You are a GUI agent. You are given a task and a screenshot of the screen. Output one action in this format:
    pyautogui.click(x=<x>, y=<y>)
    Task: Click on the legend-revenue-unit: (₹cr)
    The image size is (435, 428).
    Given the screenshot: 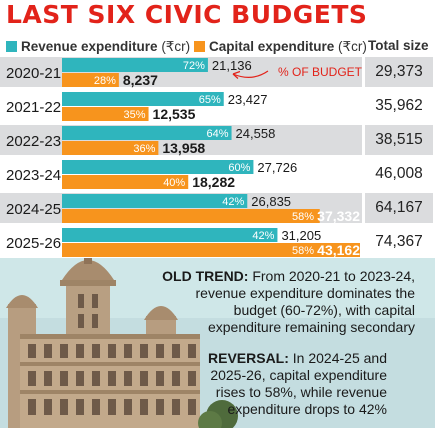 What is the action you would take?
    pyautogui.click(x=176, y=46)
    